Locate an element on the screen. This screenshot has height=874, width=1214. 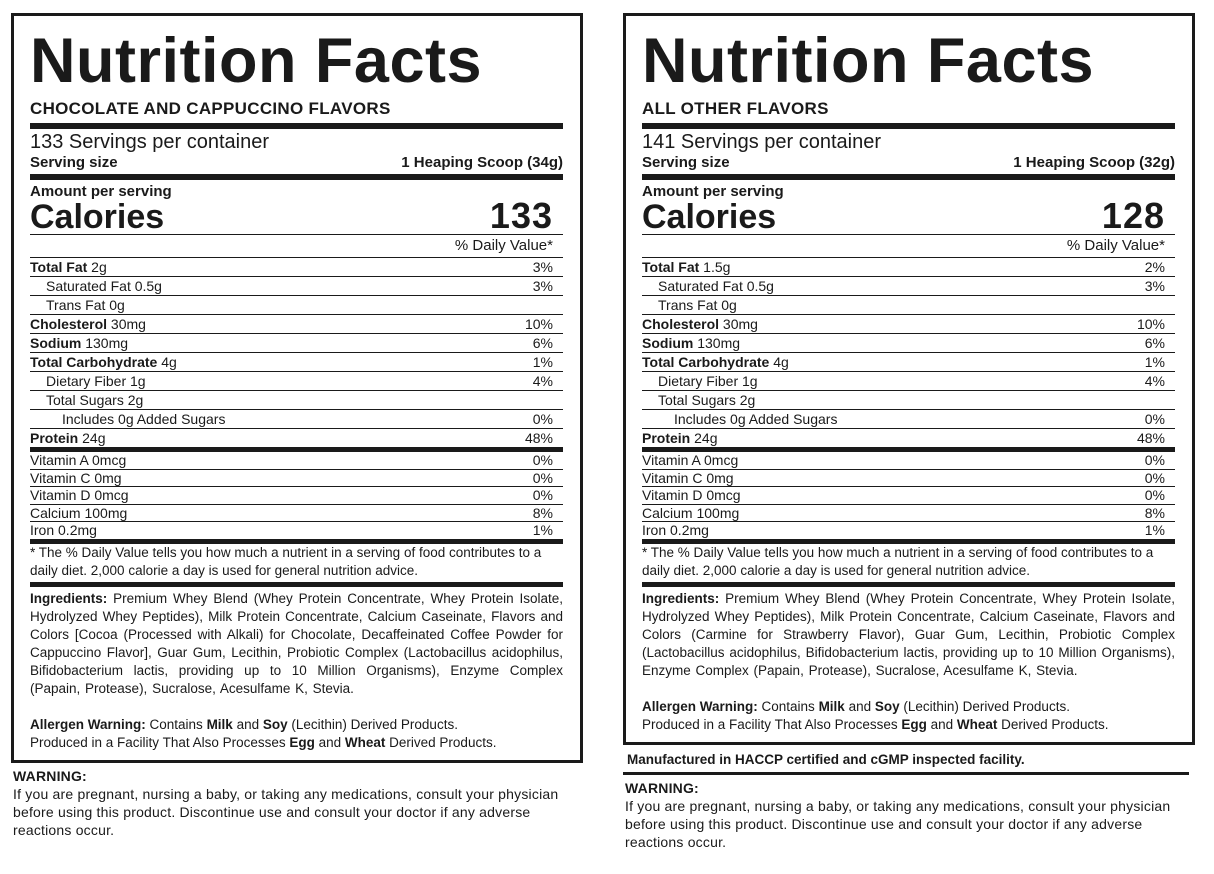
nutrient-label: Sodium 130mg is located at coordinates (691, 343).